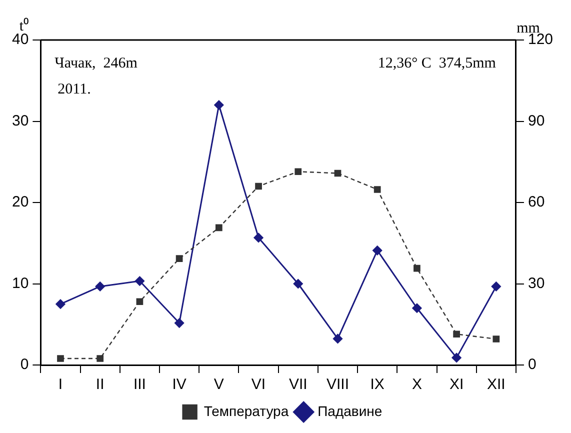  Describe the element at coordinates (377, 385) in the screenshot. I see `x-tick-label: IX` at that location.